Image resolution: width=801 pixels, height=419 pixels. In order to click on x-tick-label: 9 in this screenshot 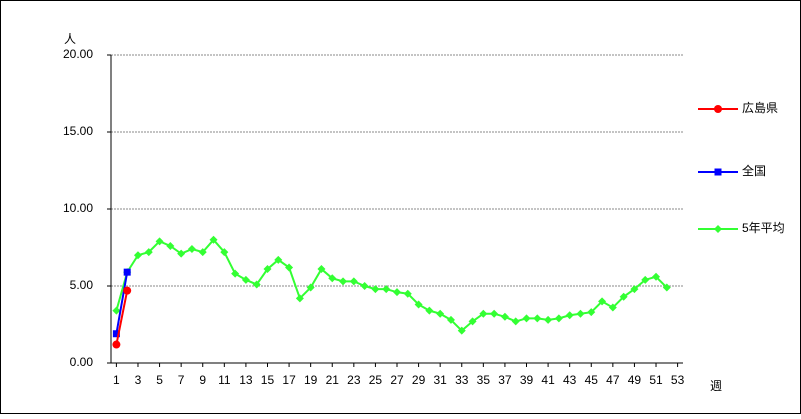, I will do `click(202, 380)`.